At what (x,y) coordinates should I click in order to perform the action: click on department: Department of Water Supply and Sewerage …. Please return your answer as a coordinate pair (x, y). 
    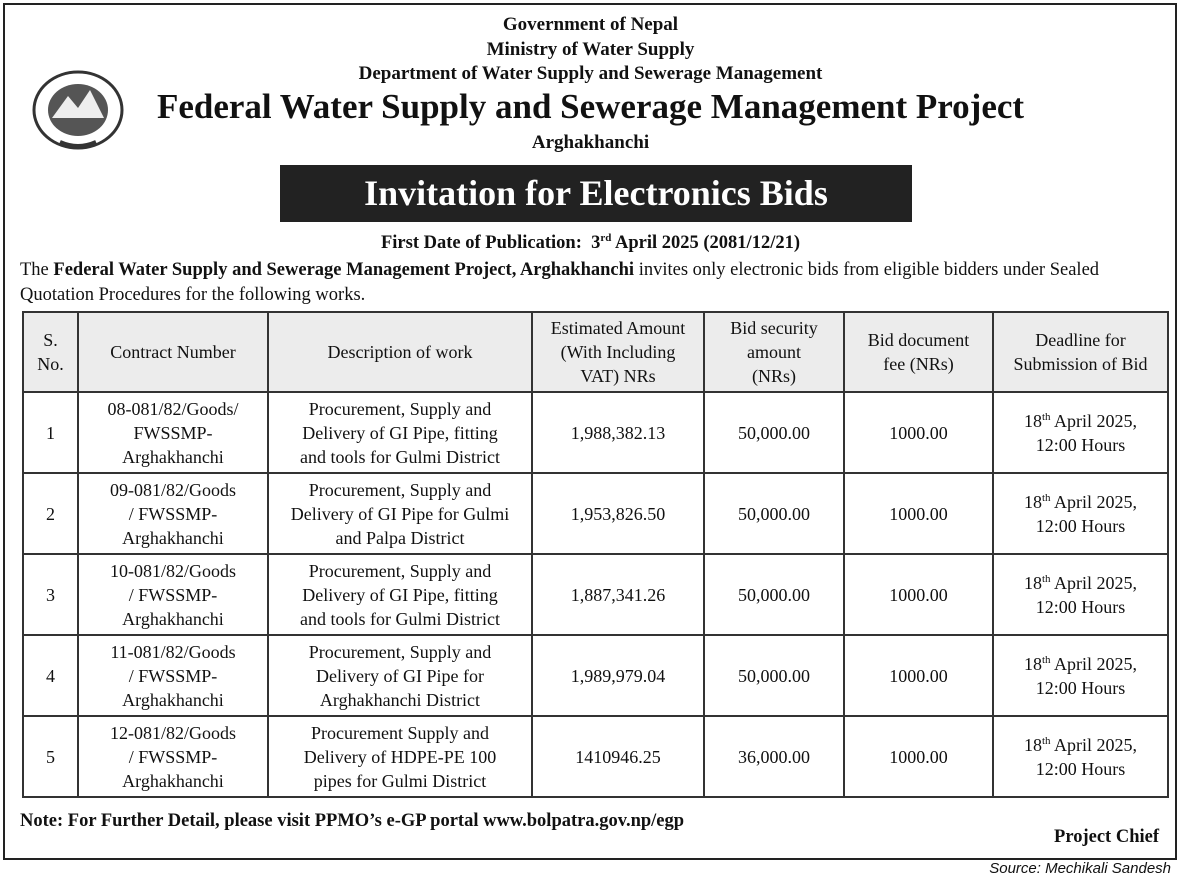
    Looking at the image, I should click on (590, 73).